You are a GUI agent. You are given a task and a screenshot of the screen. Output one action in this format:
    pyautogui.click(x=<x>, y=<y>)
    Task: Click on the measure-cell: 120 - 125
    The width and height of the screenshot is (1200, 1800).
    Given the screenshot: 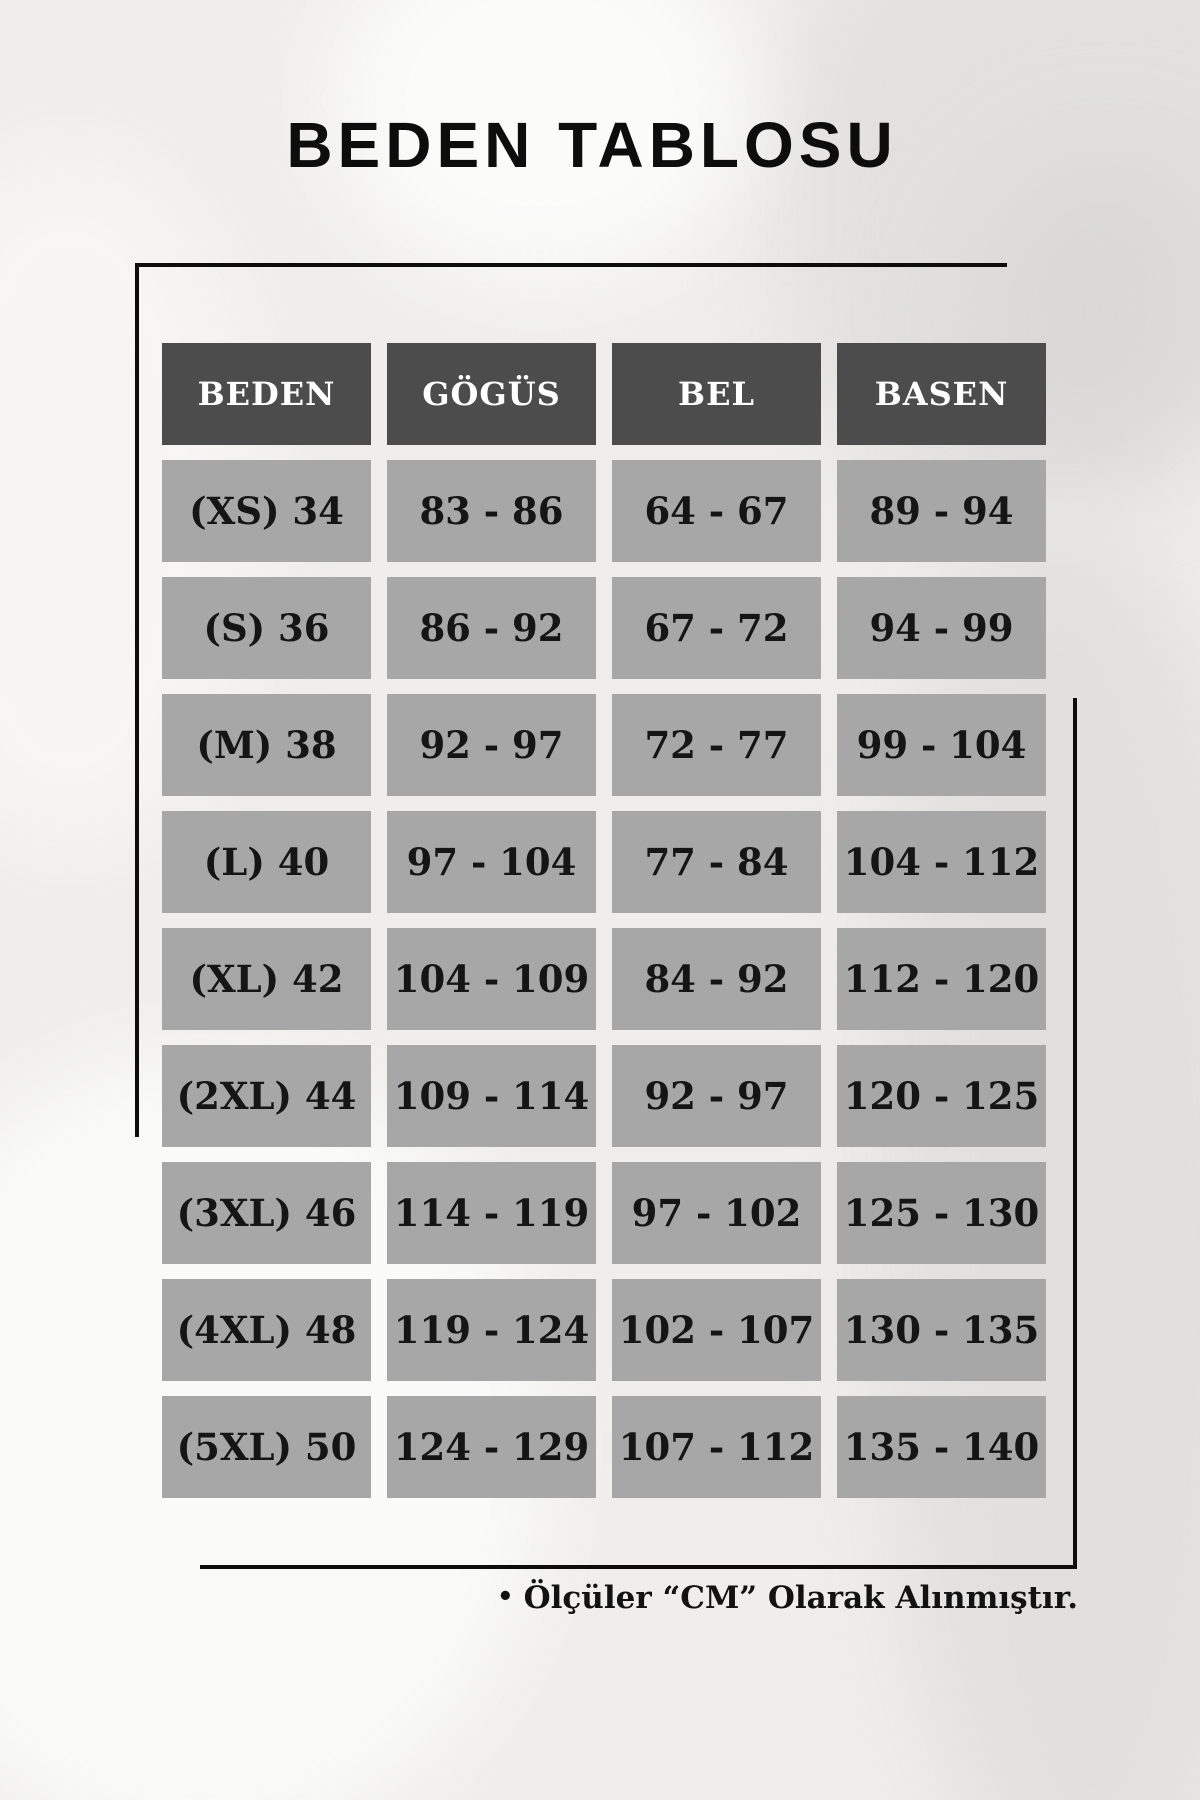 What is the action you would take?
    pyautogui.click(x=941, y=1096)
    